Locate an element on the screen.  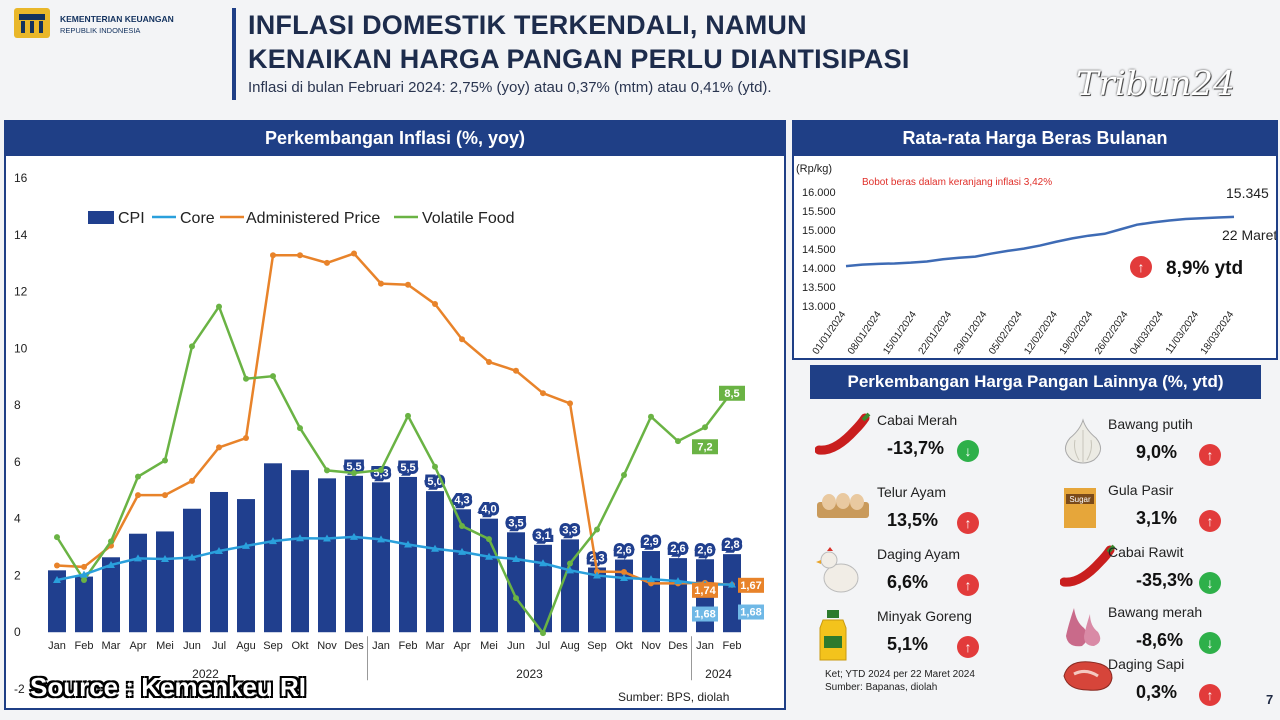
rice-y-tick-label: 15.000 is located at coordinates (819, 231).